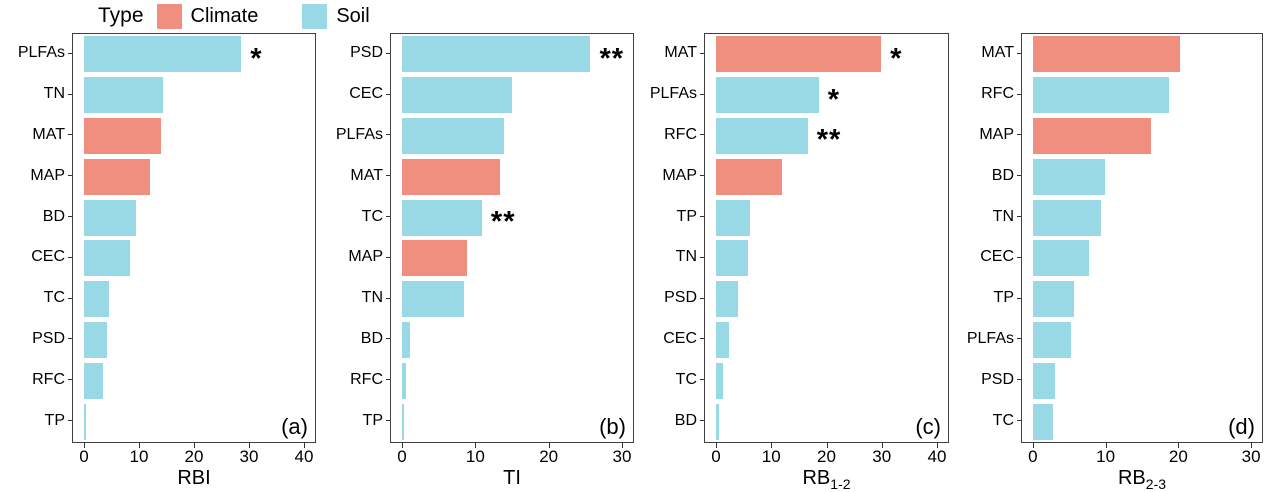 This screenshot has width=1269, height=492. Describe the element at coordinates (122, 136) in the screenshot. I see `bar-mat` at that location.